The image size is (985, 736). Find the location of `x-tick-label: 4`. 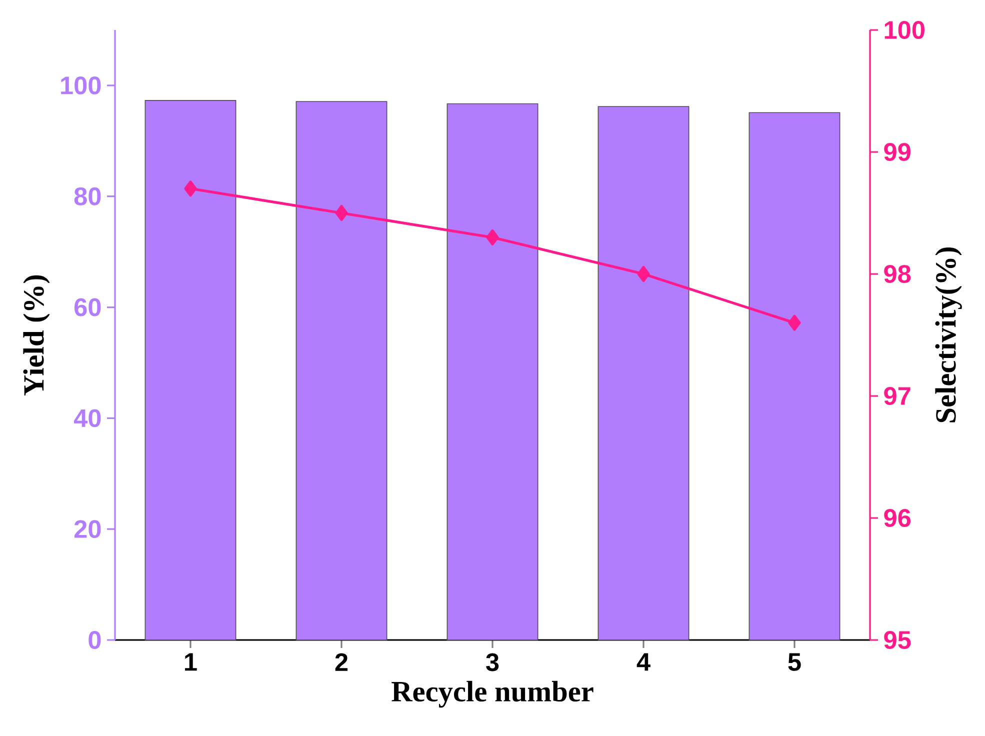

x-tick-label: 4 is located at coordinates (643, 662).